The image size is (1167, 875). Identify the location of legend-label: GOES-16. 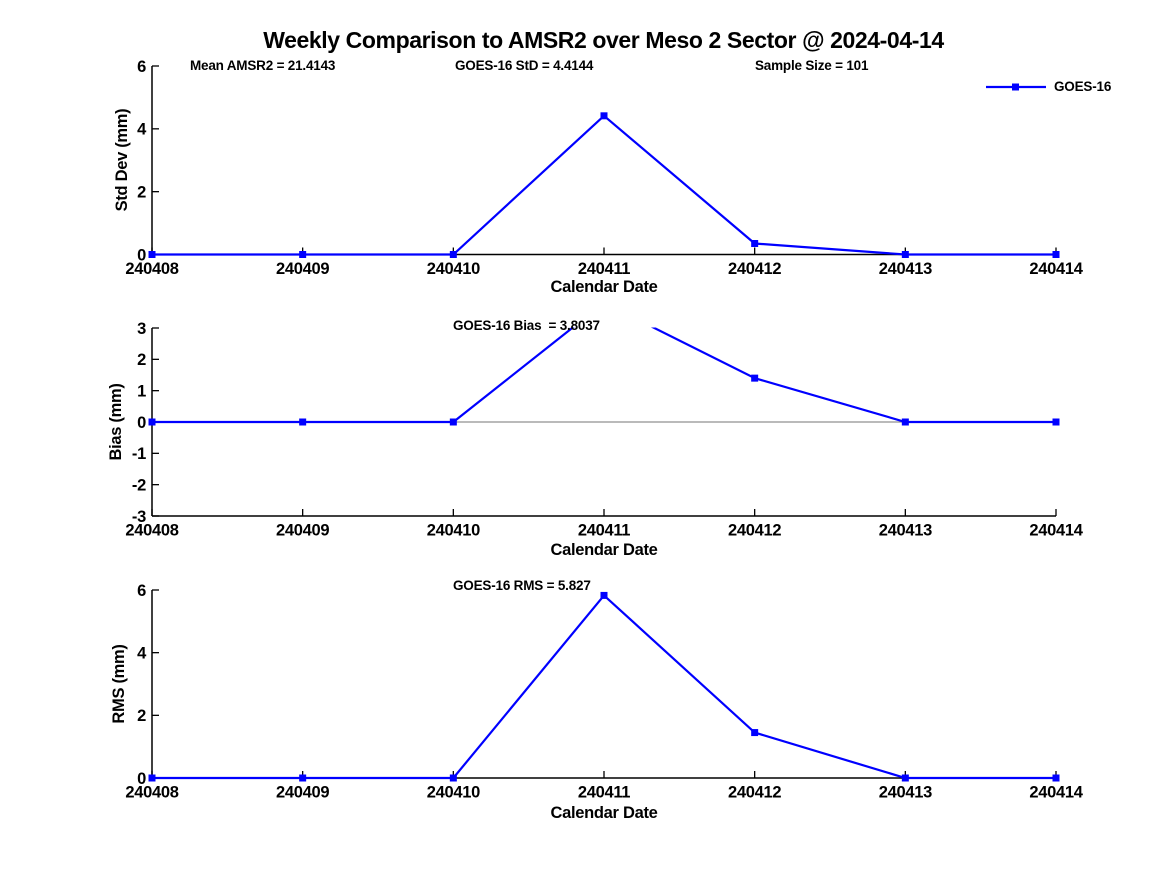
(1083, 86).